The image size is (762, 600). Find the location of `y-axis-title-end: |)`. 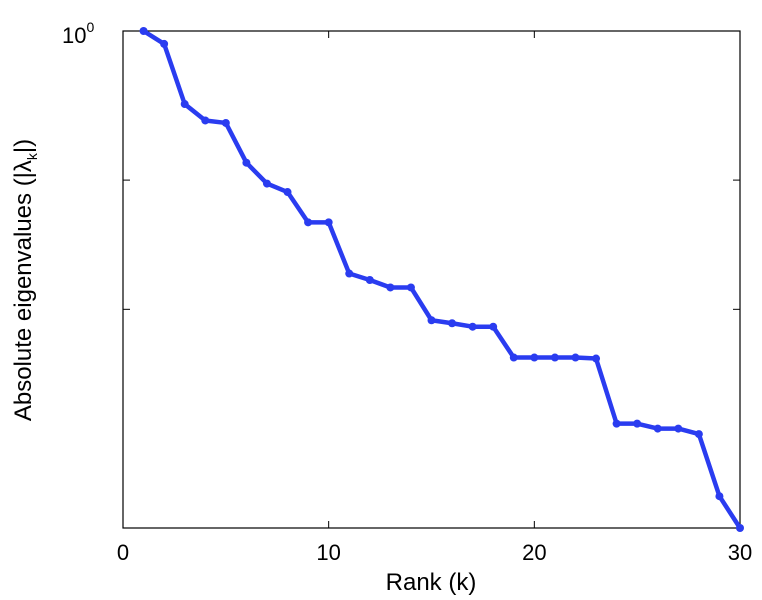

y-axis-title-end: |) is located at coordinates (23, 146).